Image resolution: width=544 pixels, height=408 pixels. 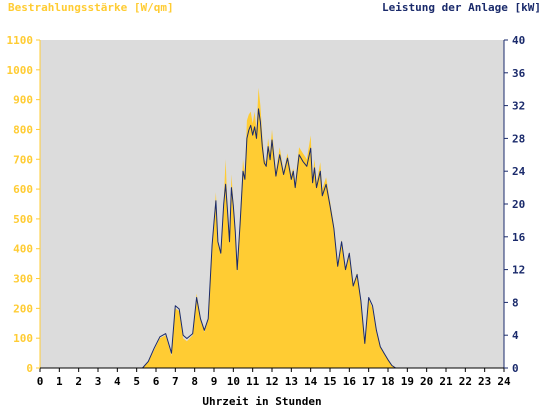 What do you see at coordinates (261, 401) in the screenshot?
I see `x-axis-title: Uhrzeit in Stunden` at bounding box center [261, 401].